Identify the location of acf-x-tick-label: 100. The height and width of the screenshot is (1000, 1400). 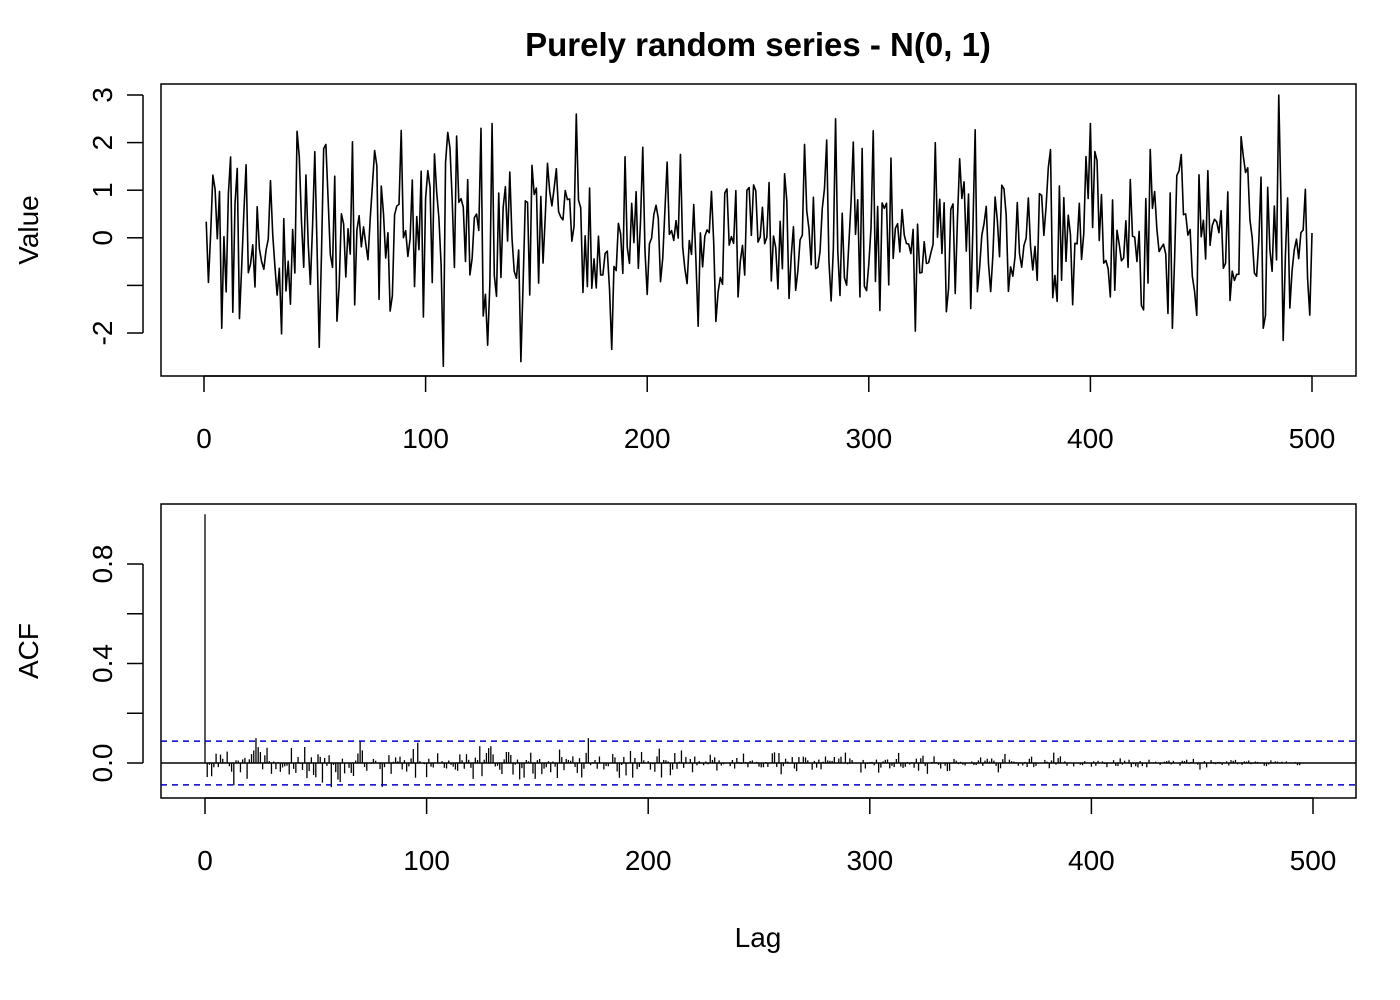
(426, 860).